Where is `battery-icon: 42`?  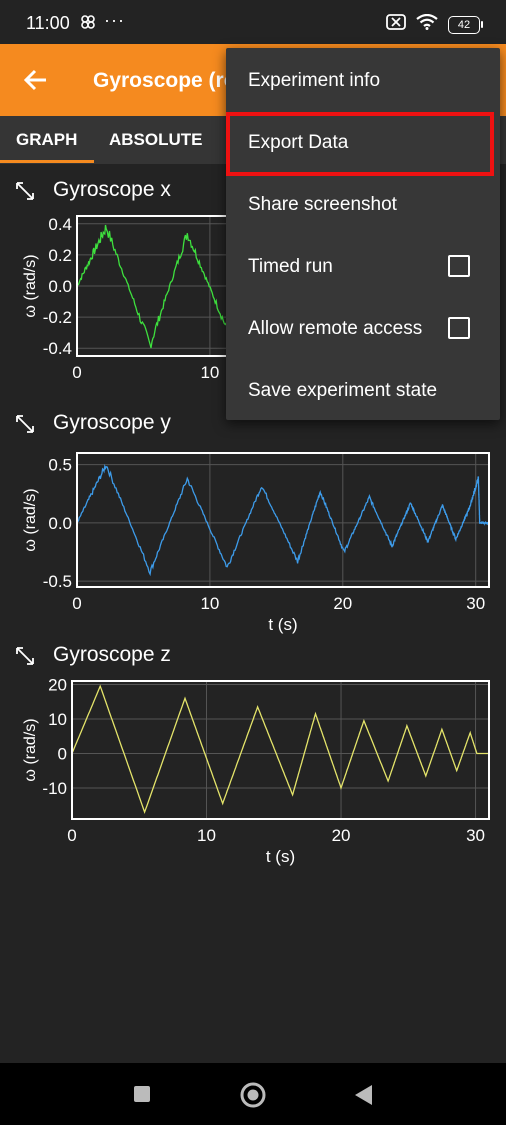
battery-icon: 42 is located at coordinates (465, 24).